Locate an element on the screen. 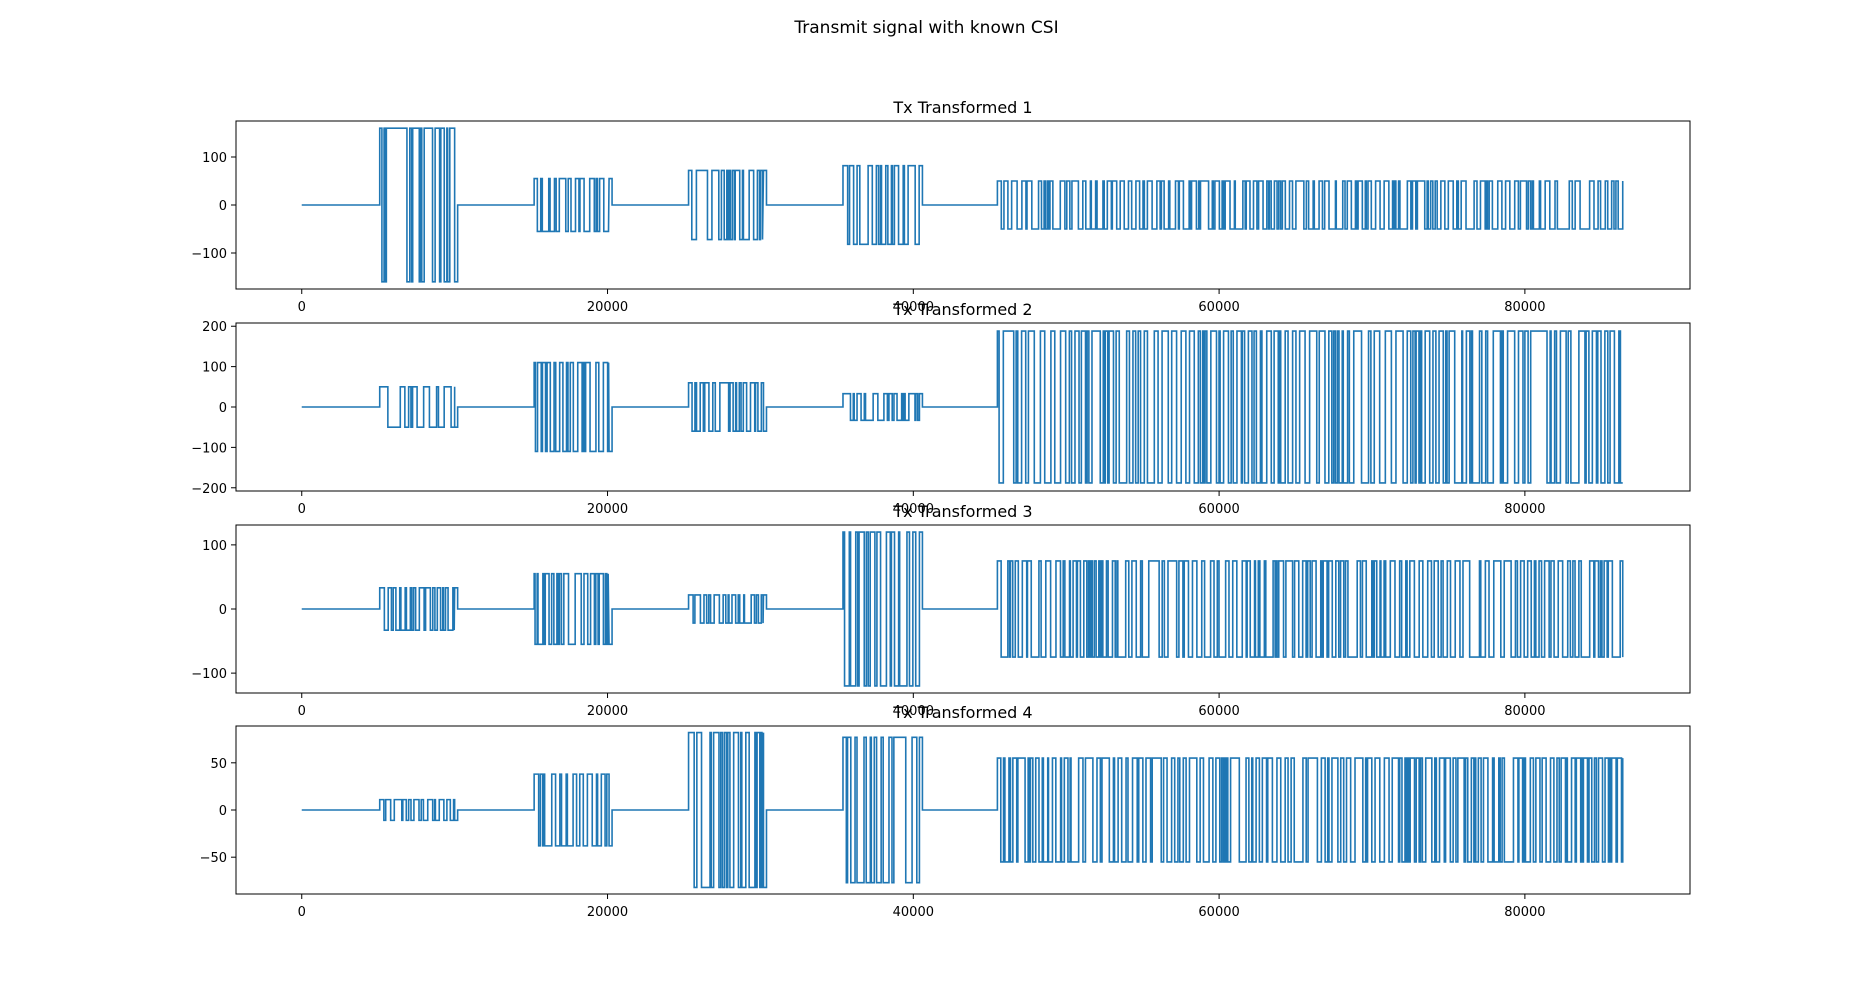 The width and height of the screenshot is (1853, 991). y-tick-label: 200 is located at coordinates (214, 327).